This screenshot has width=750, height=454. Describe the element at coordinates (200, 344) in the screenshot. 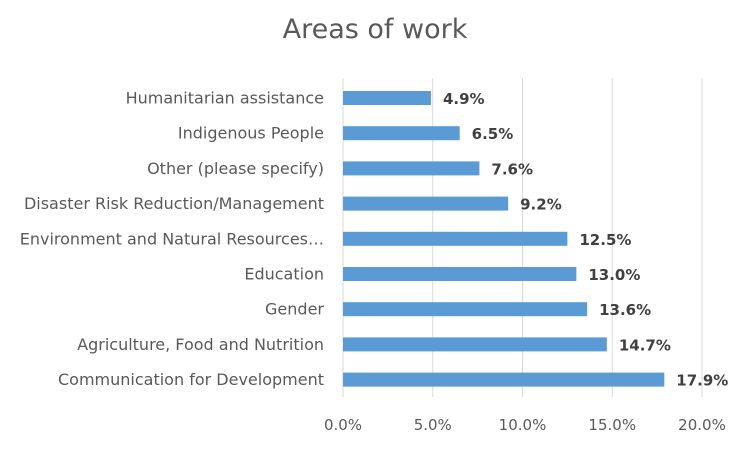

I see `category-label: Agriculture, Food and Nutrition` at that location.